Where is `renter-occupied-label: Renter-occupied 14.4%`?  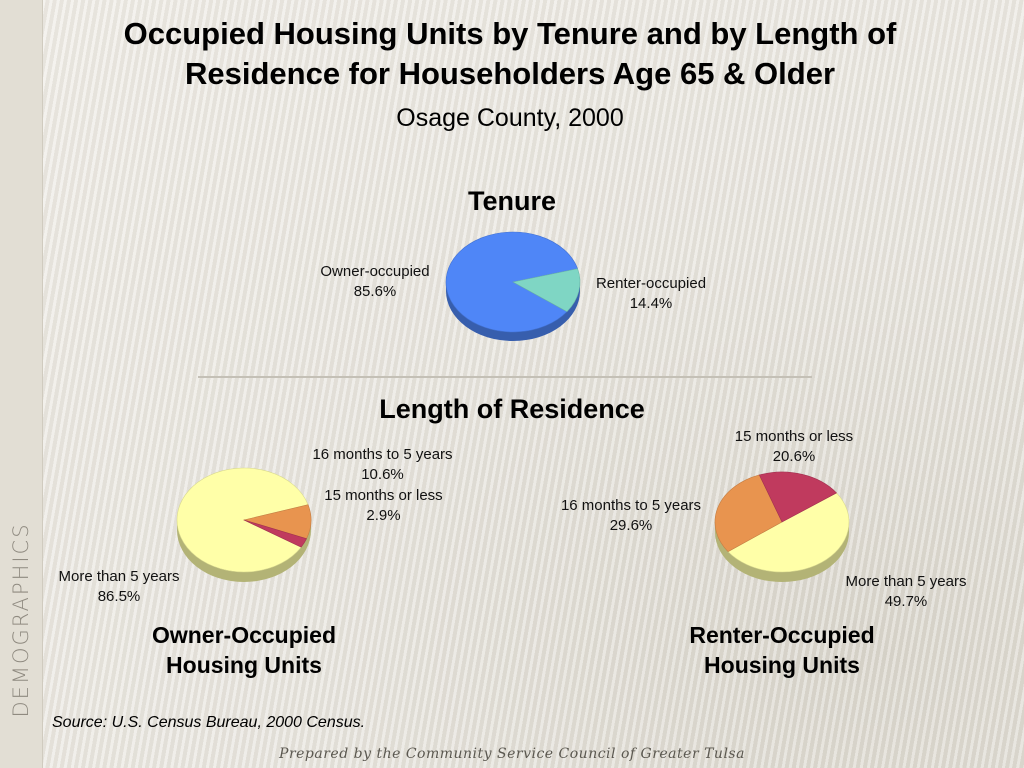 renter-occupied-label: Renter-occupied 14.4% is located at coordinates (651, 294).